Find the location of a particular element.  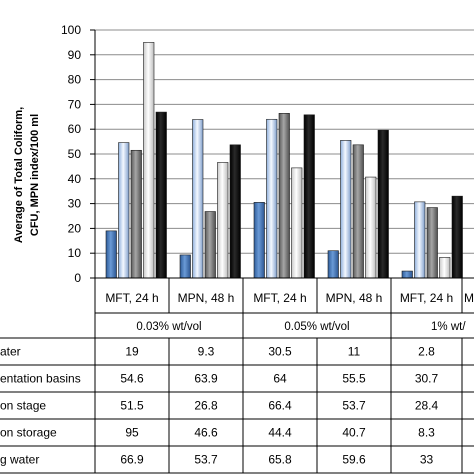

y-tick-label: 70 is located at coordinates (75, 104).